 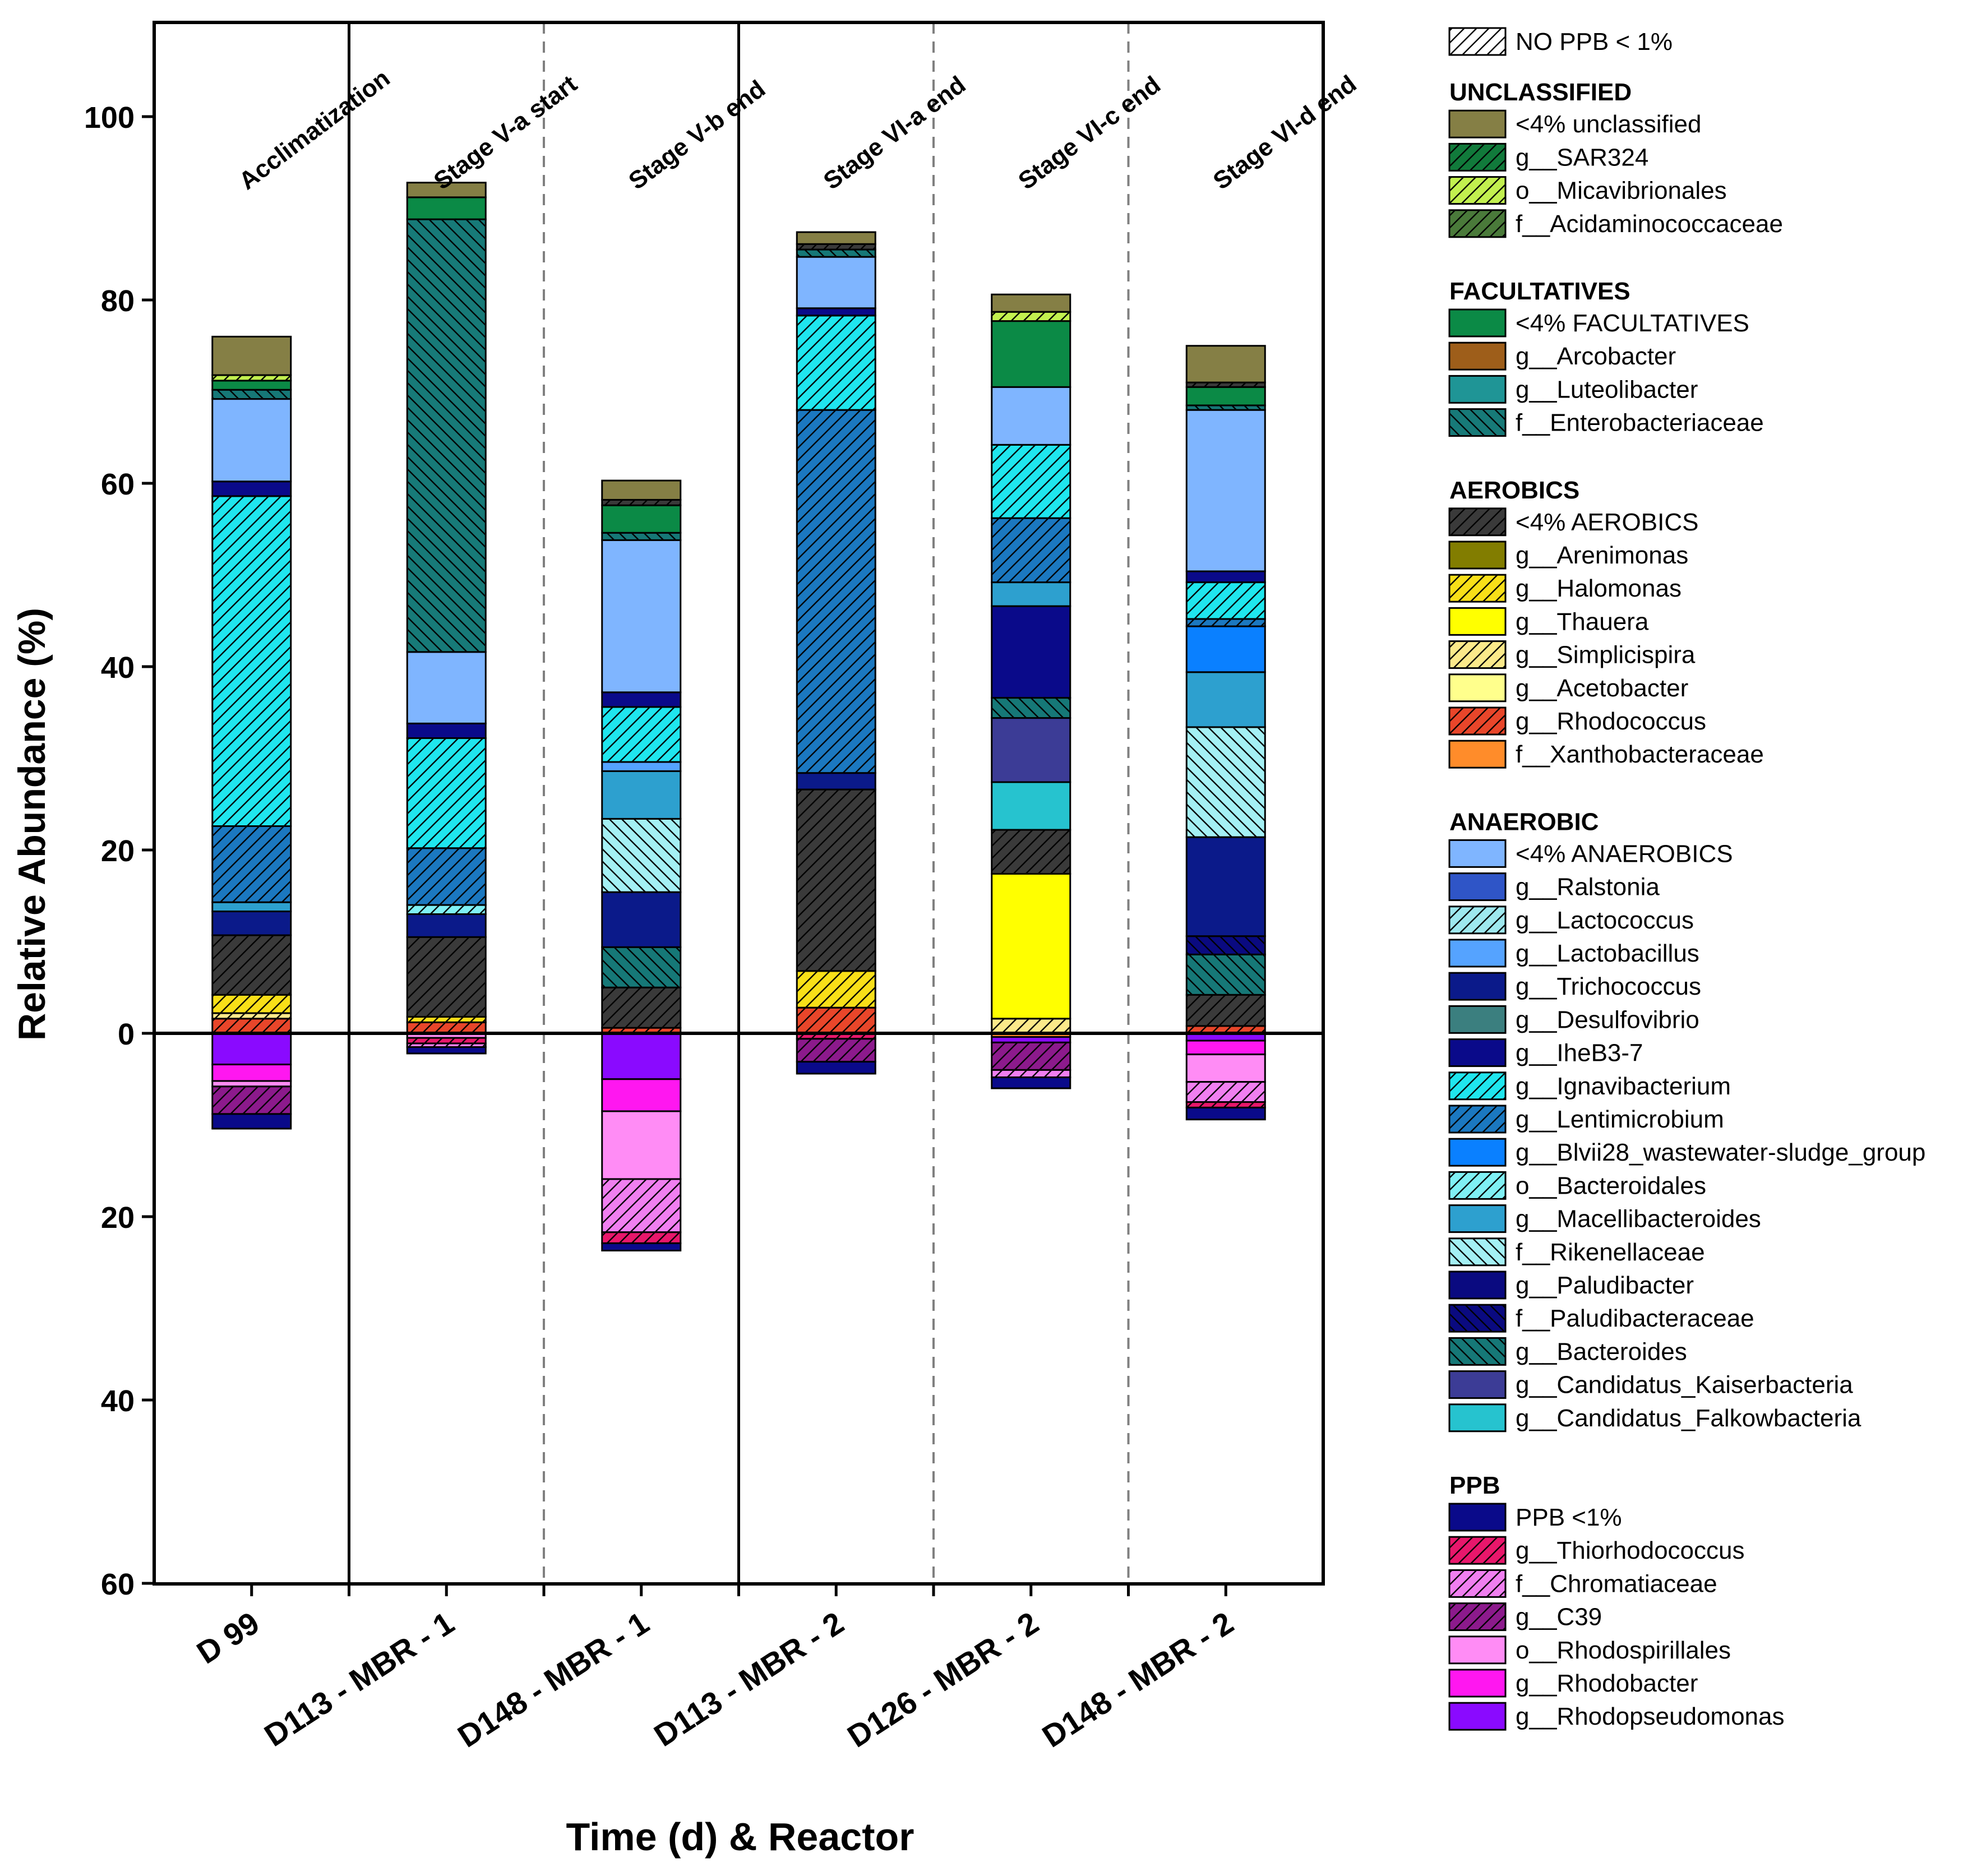 I want to click on legend-label: g__Paludibacter, so click(x=1605, y=1285).